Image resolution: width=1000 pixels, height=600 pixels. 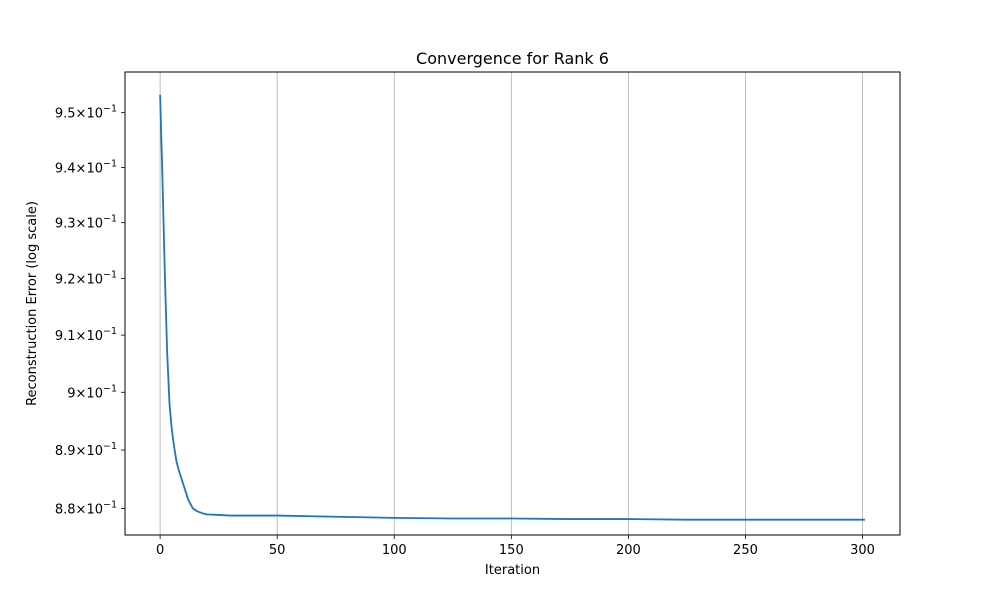 I want to click on y-tick-label: 8.9×10⁻¹, so click(x=86, y=450).